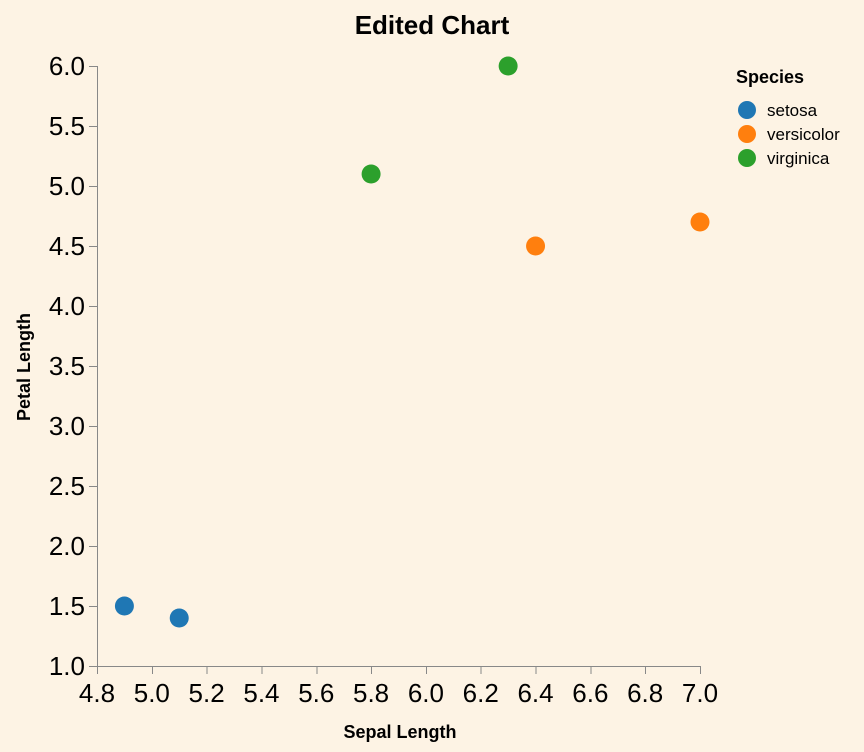 The height and width of the screenshot is (752, 864). Describe the element at coordinates (67, 366) in the screenshot. I see `y-tick-label: 3.5` at that location.